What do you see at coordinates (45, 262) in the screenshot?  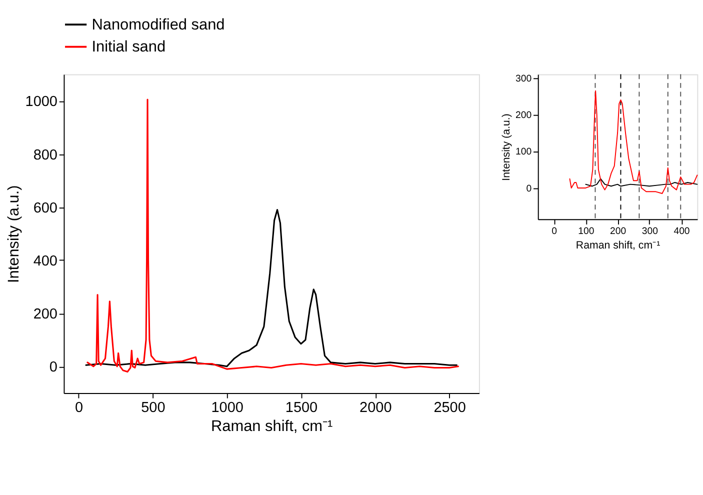 I see `y-tick-label: 400` at bounding box center [45, 262].